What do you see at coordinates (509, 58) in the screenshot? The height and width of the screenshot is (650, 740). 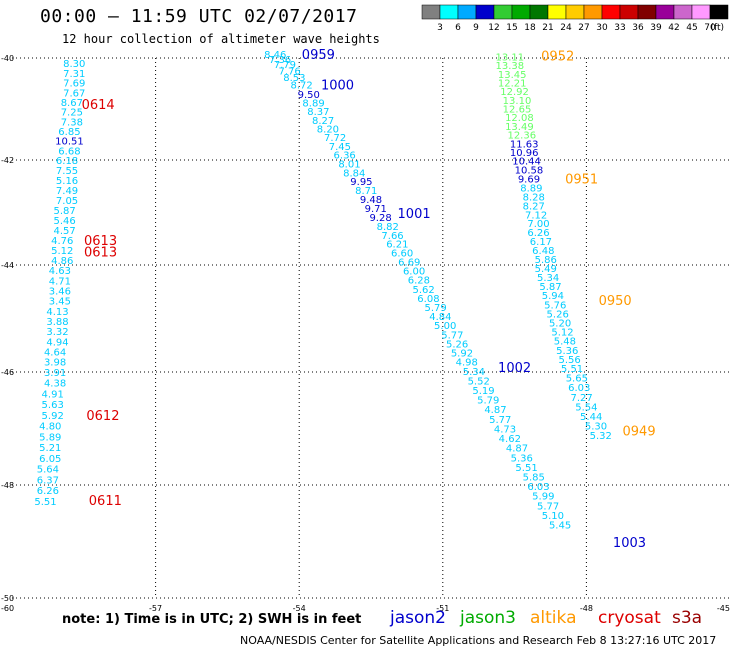 I see `swh-value-jason3: 13.11` at bounding box center [509, 58].